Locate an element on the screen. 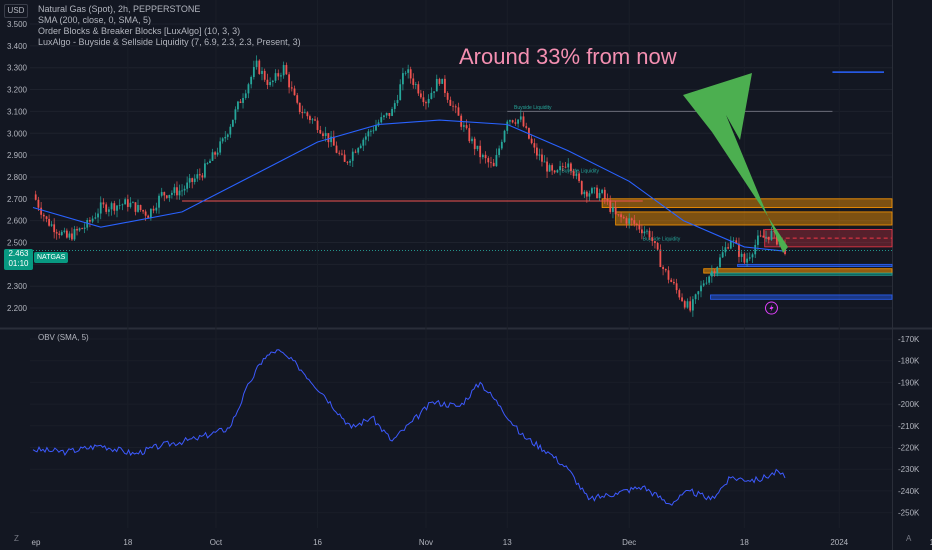 The image size is (932, 550). zoom-button: Z is located at coordinates (16, 538).